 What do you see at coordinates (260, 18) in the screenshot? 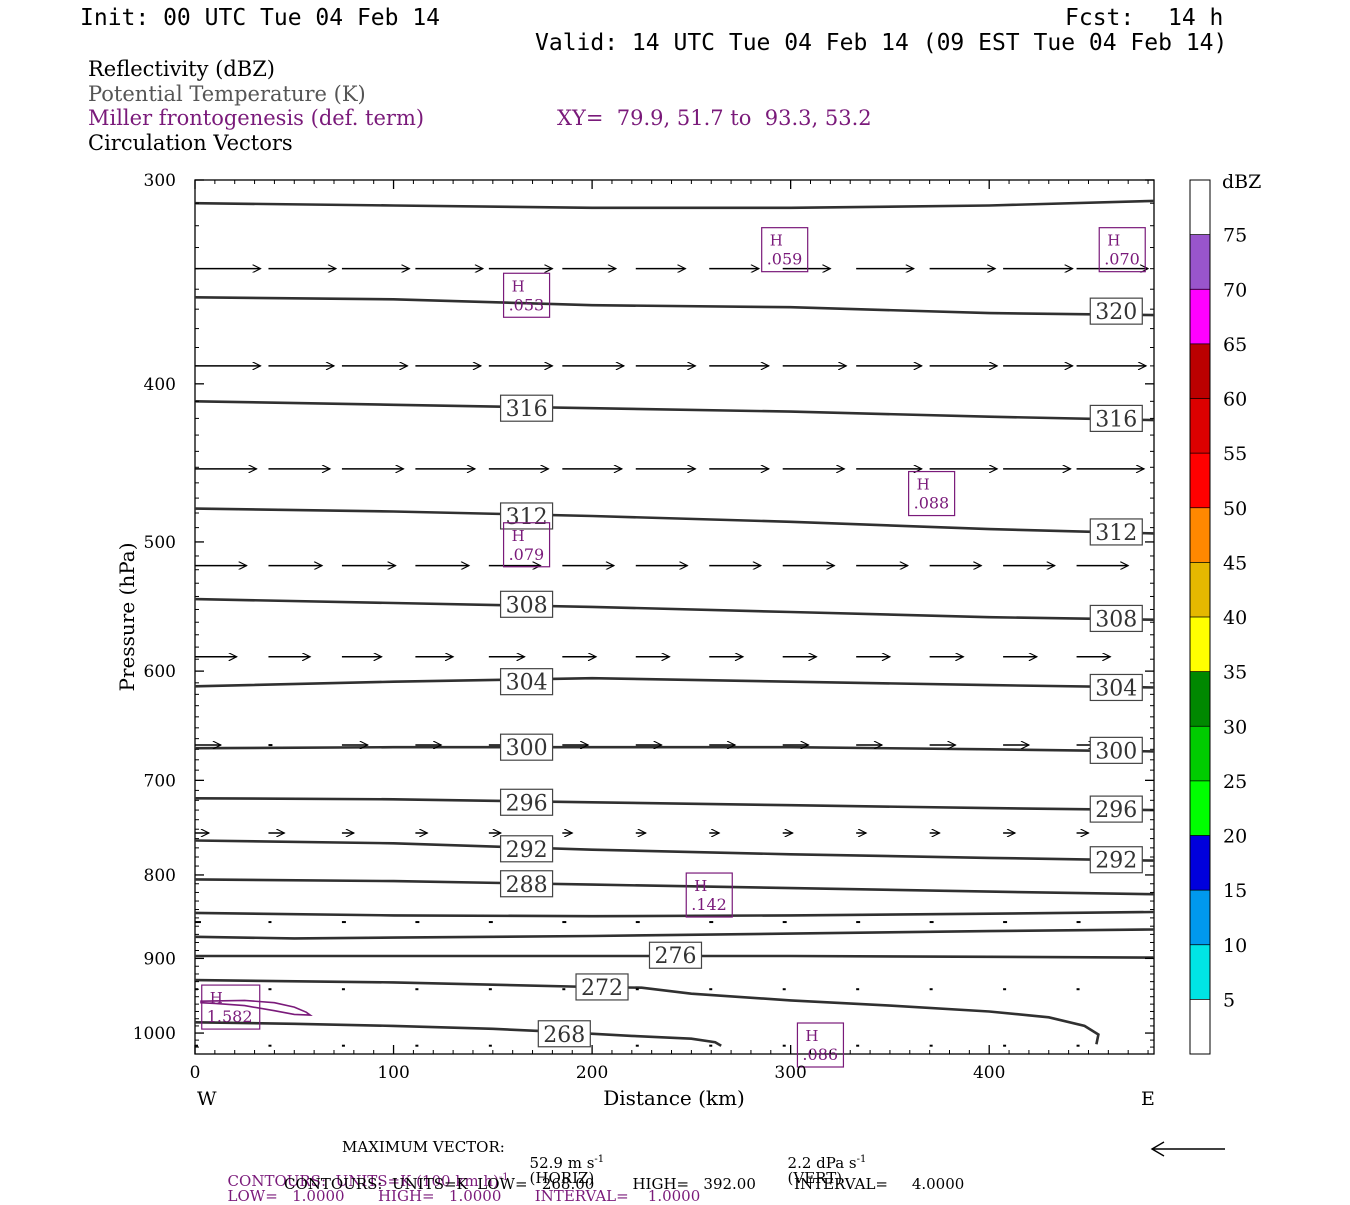
I see `init-time: Init: 00 UTC Tue 04 Feb 14` at bounding box center [260, 18].